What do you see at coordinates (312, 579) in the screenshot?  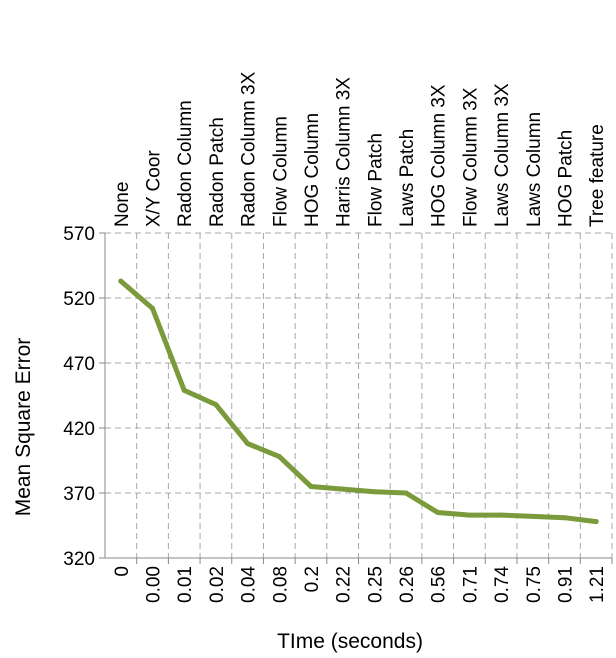 I see `x-tick-label: 0.2` at bounding box center [312, 579].